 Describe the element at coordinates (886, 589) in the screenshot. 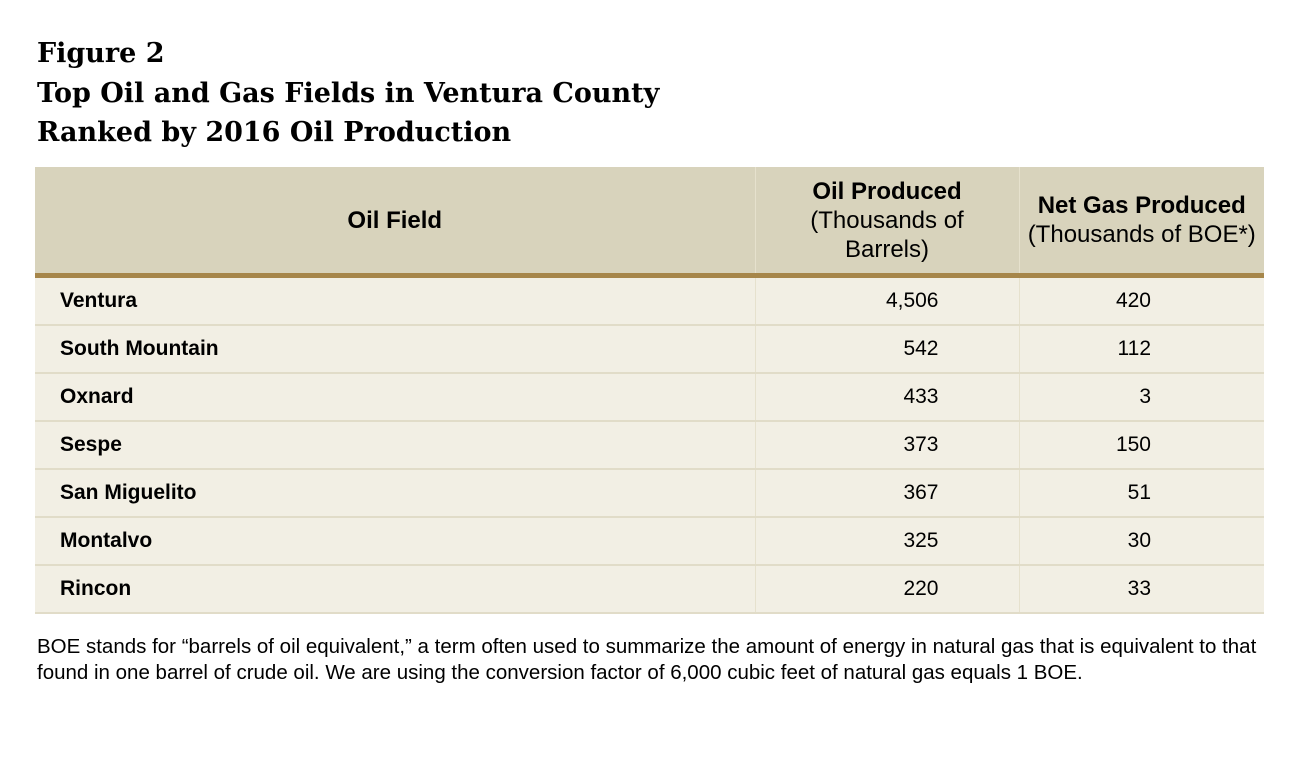

I see `cell-oil-produced: 220` at that location.